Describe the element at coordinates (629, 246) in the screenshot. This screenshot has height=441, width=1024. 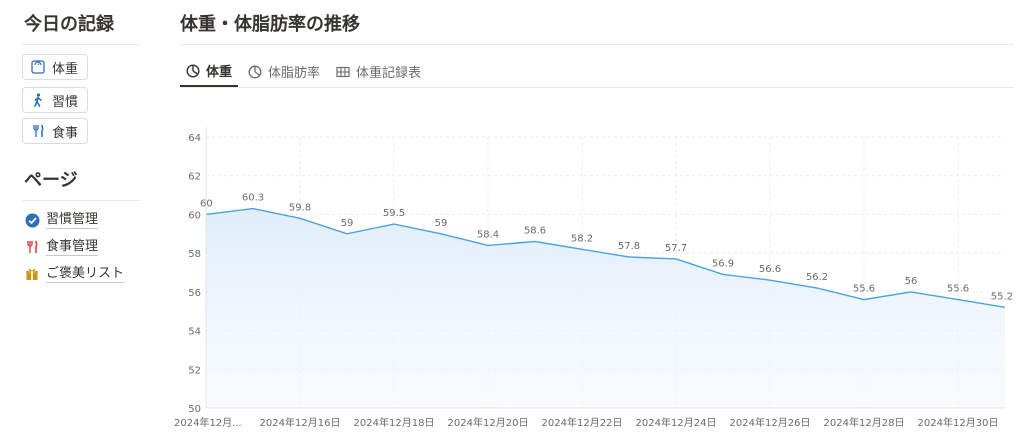
I see `data-label: 57.8` at that location.